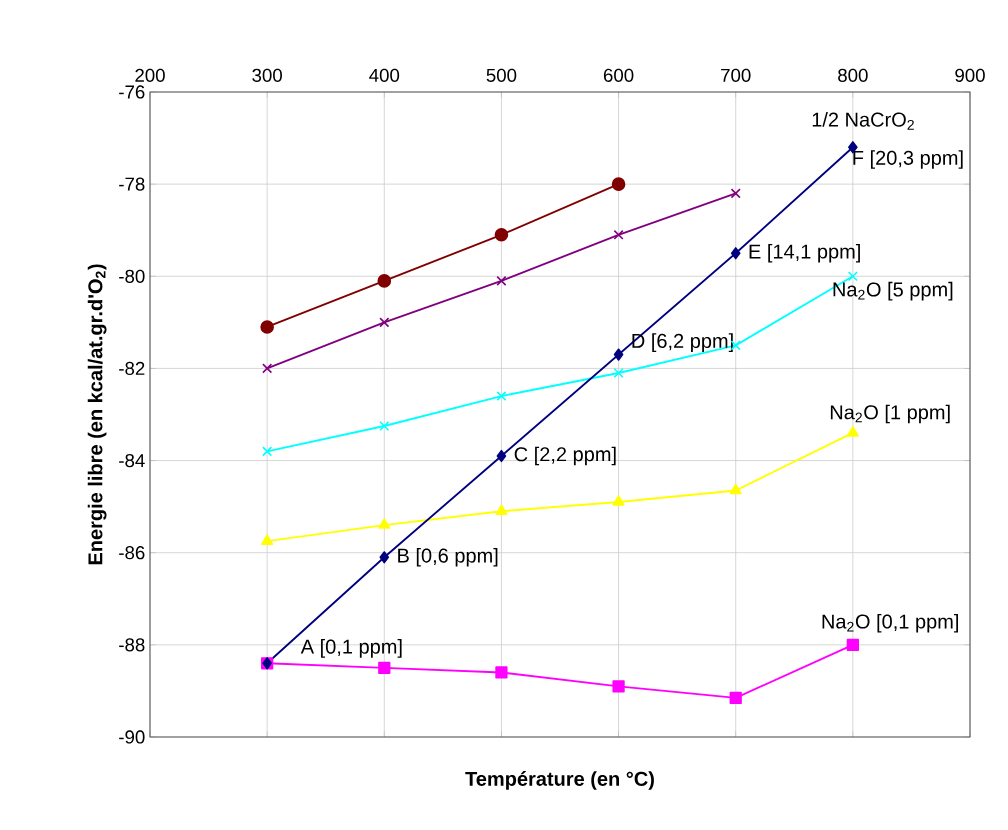  Describe the element at coordinates (970, 75) in the screenshot. I see `x-tick-label: 900` at that location.